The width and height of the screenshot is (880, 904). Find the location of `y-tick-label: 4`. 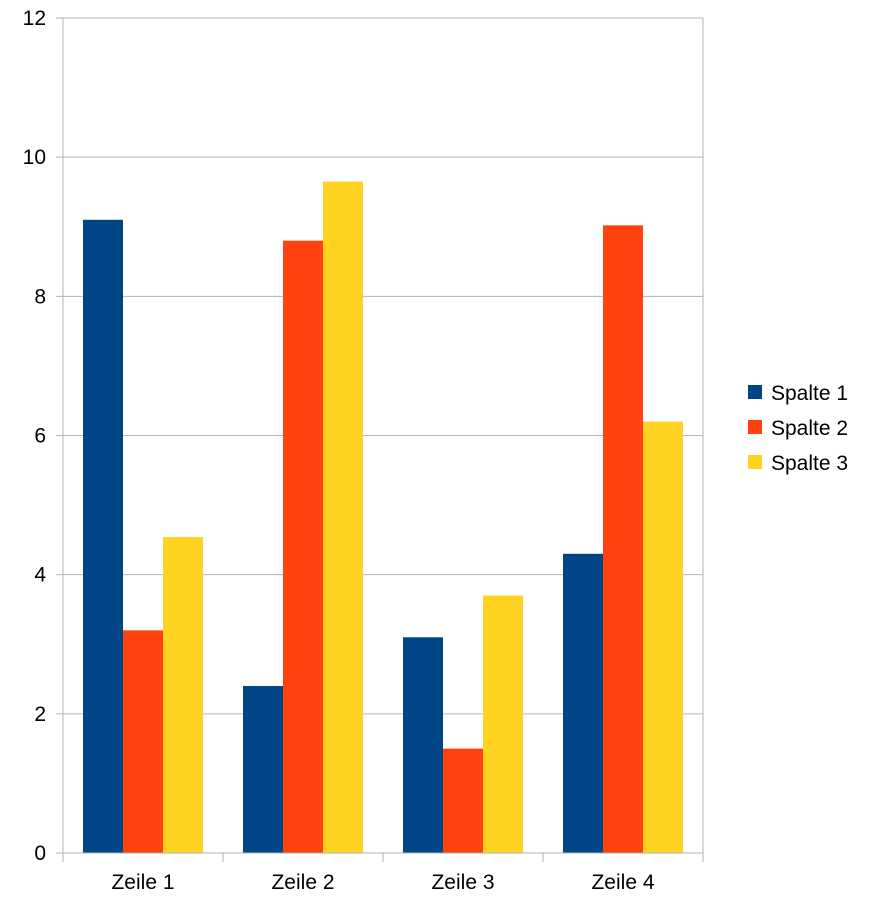

y-tick-label: 4 is located at coordinates (40, 575).